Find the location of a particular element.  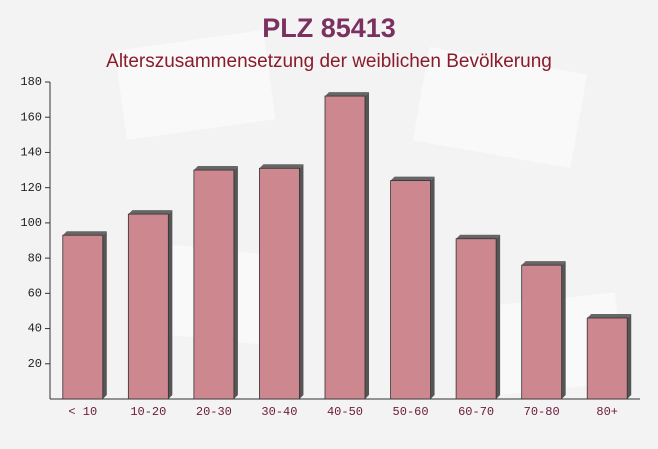

y-tick-label: 20 is located at coordinates (35, 364).